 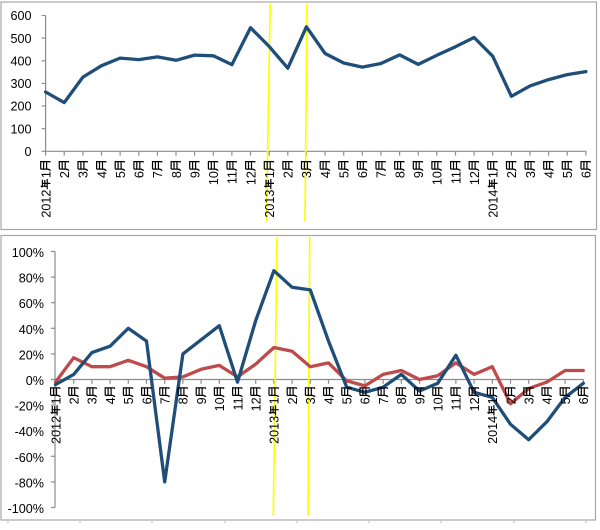 I want to click on svg-text: -60%, so click(x=29, y=458).